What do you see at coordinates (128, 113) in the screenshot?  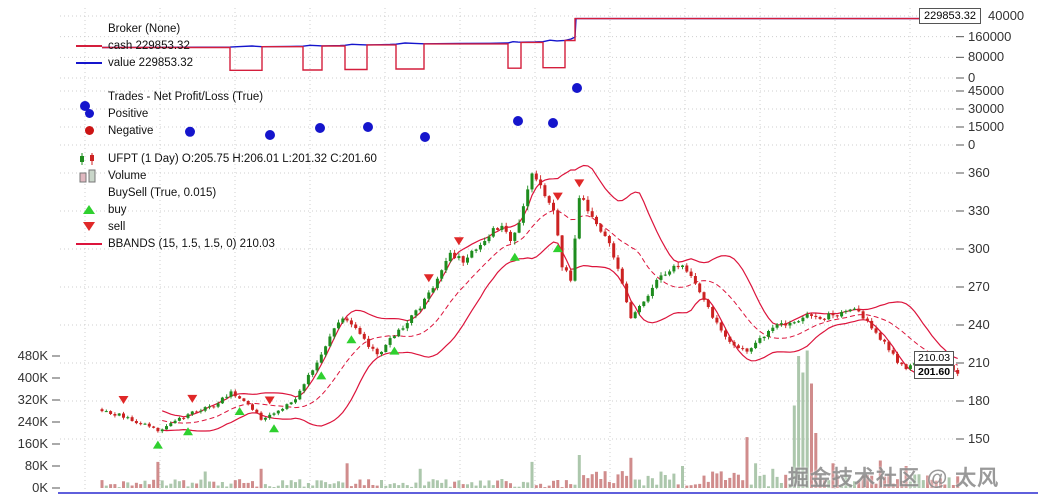 I see `legend-positive-label: Positive` at bounding box center [128, 113].